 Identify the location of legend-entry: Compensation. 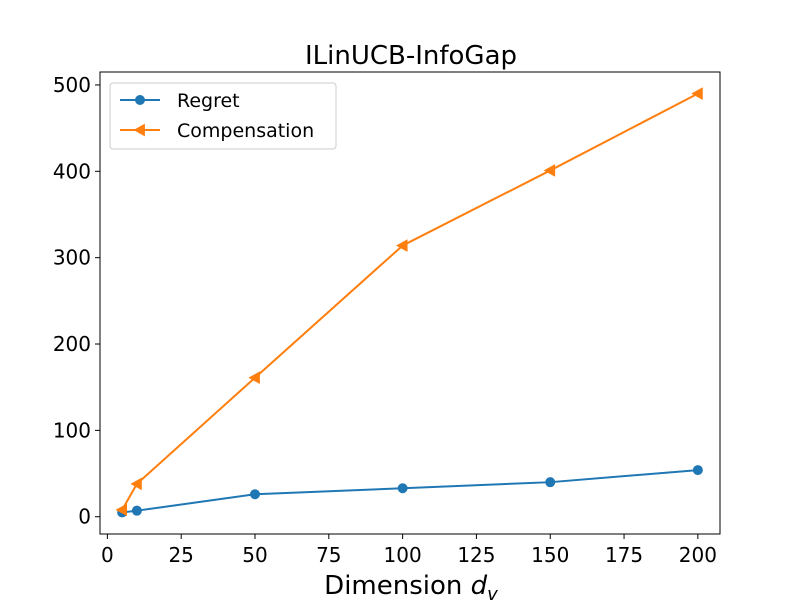
(217, 131).